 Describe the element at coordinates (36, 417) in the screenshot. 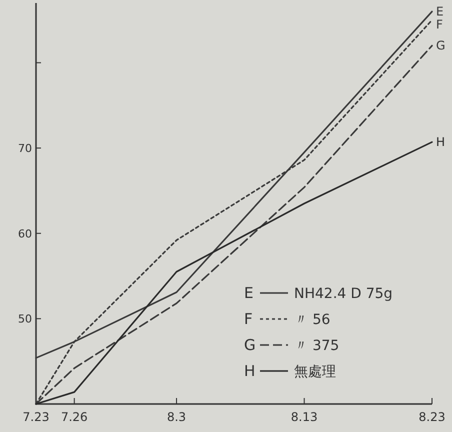

I see `x-tick-label: 7.23` at that location.